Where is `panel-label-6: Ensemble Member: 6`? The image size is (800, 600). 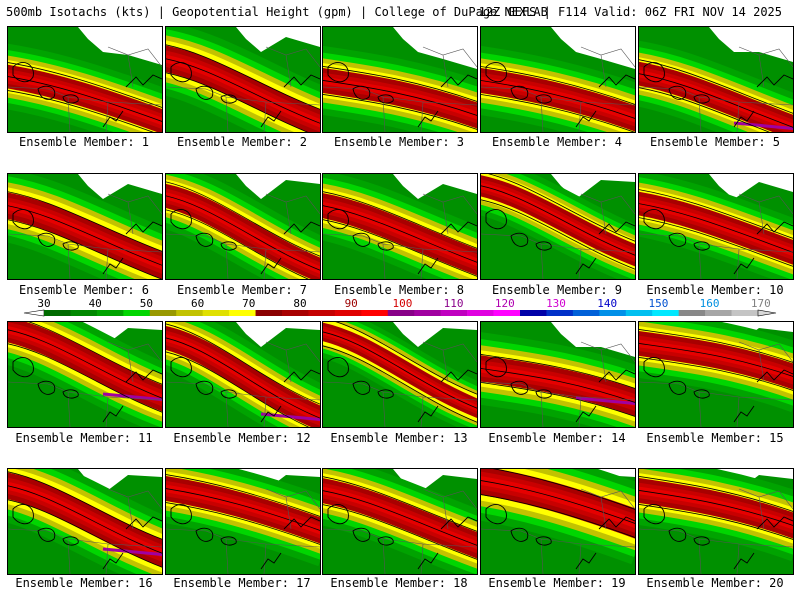
panel-label-6: Ensemble Member: 6 is located at coordinates (84, 290).